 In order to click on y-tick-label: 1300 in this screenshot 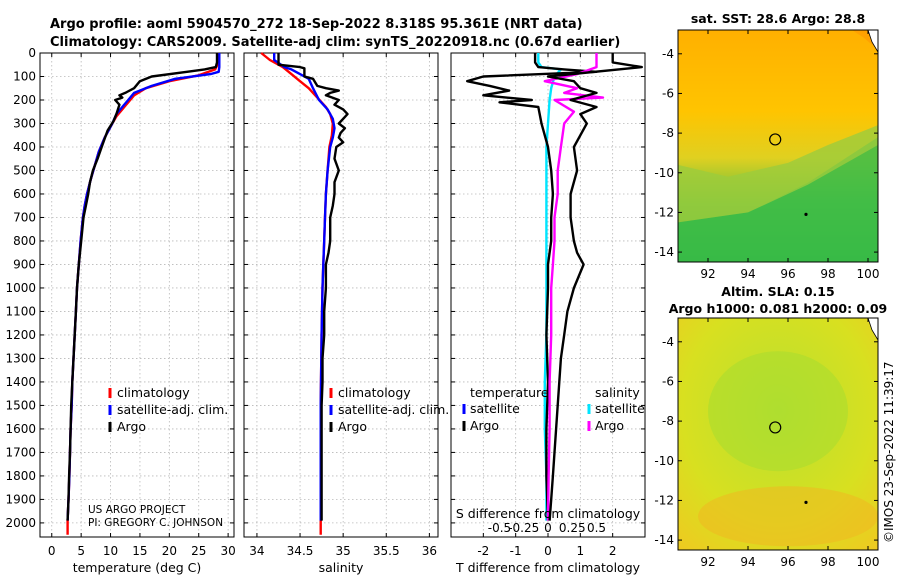, I will do `click(20, 358)`.